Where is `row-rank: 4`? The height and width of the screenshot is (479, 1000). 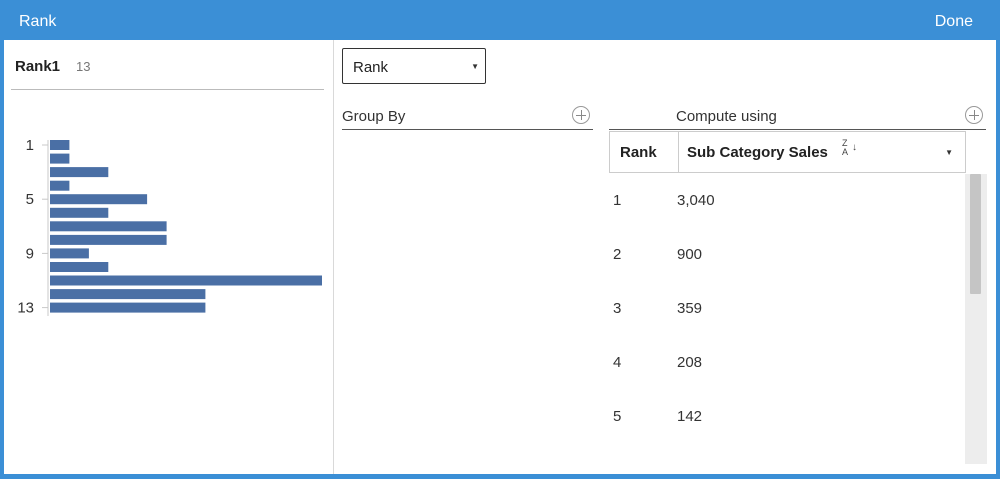
row-rank: 4 is located at coordinates (617, 362).